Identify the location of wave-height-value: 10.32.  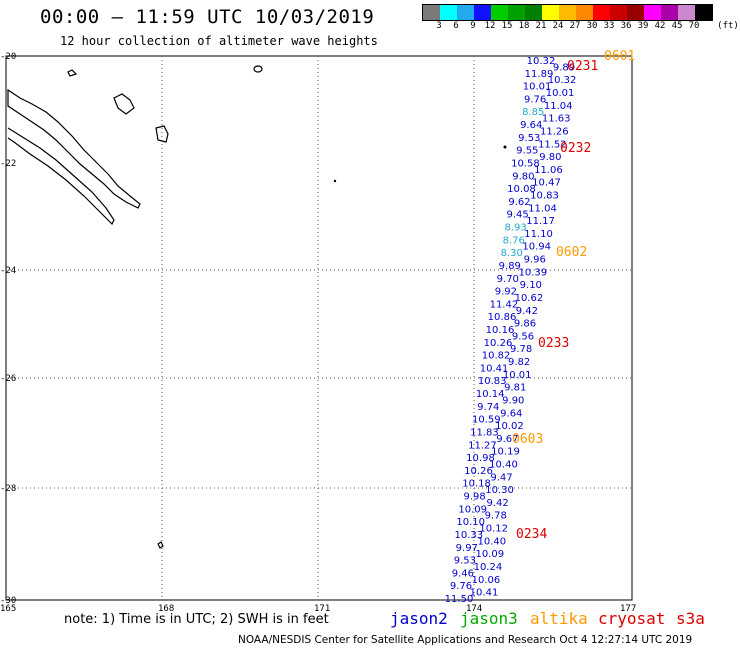
(562, 80).